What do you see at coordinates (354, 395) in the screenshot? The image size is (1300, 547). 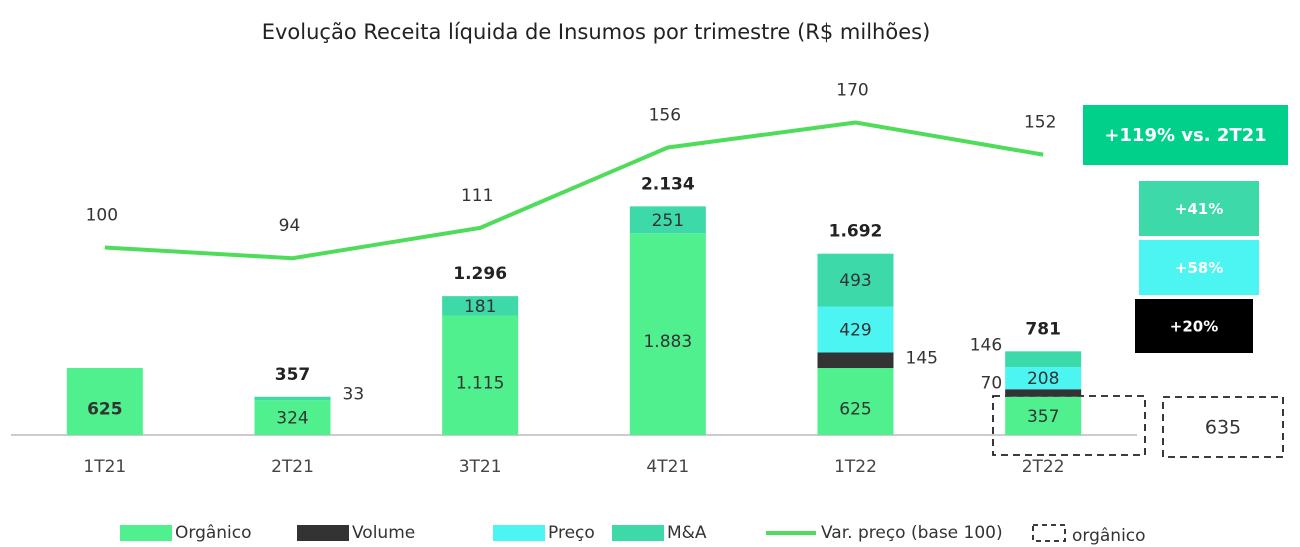 I see `data-label: 33` at bounding box center [354, 395].